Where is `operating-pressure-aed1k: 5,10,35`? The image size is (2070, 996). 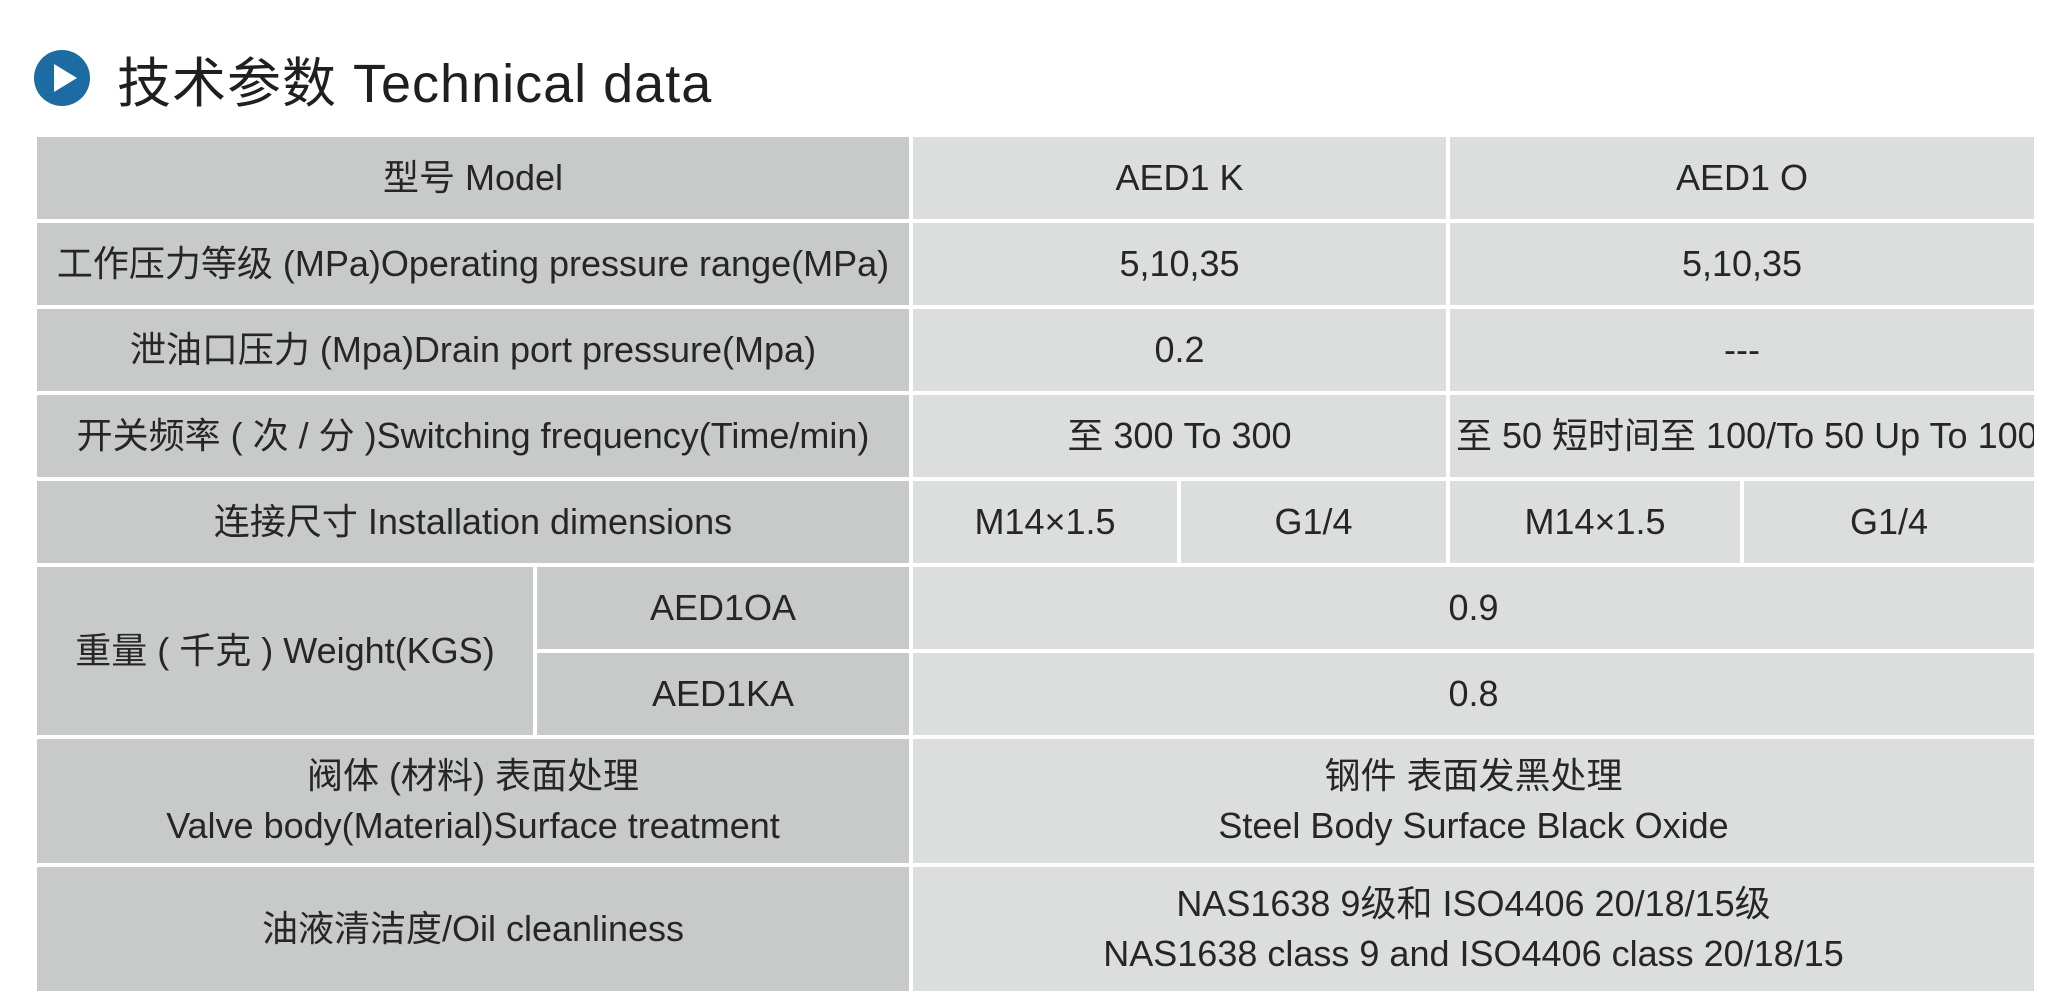
operating-pressure-aed1k: 5,10,35 is located at coordinates (1179, 264).